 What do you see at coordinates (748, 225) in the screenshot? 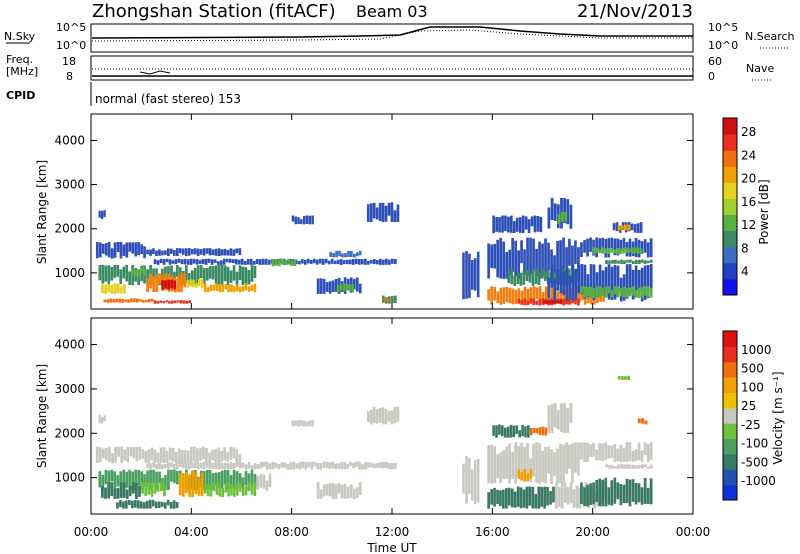
I see `power-colorbar-tick-label: 12` at bounding box center [748, 225].